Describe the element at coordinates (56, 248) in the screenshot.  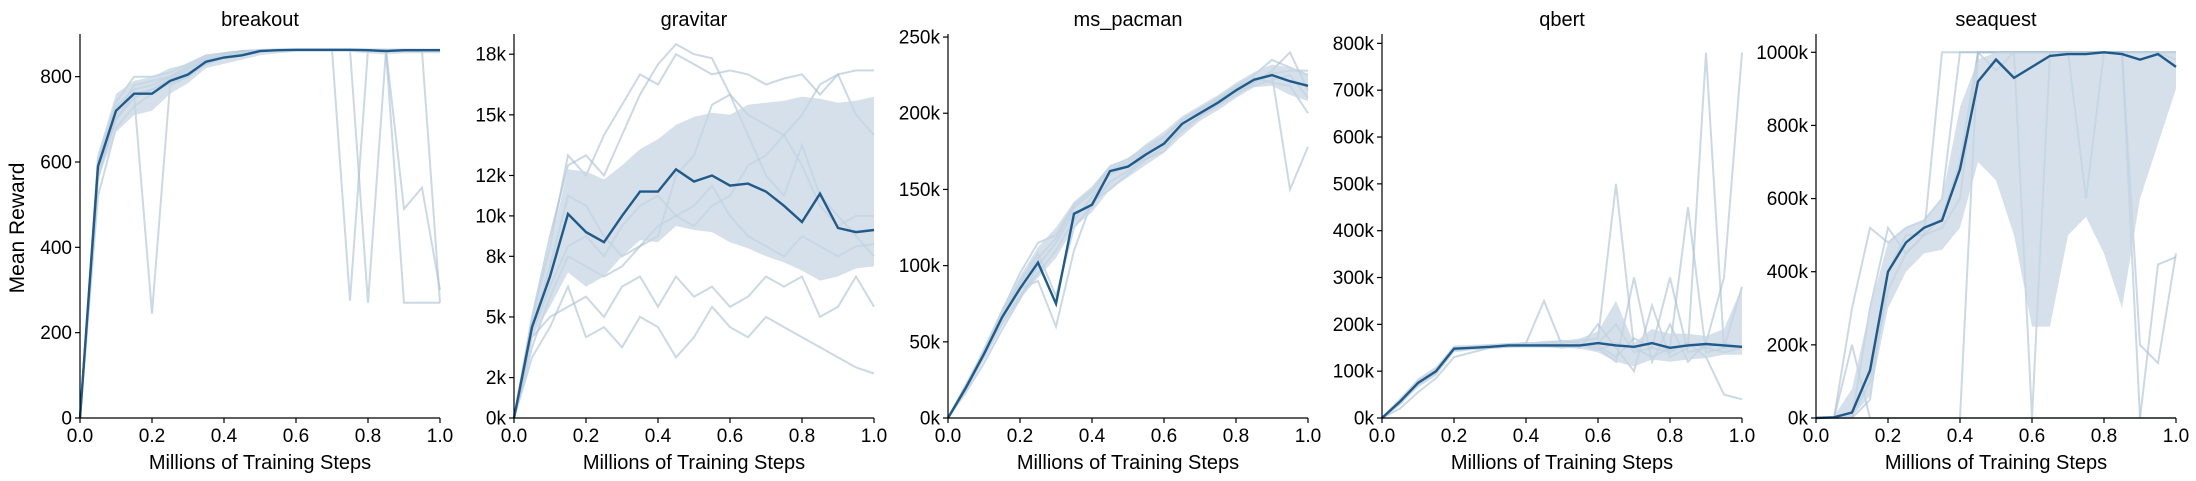
I see `y-tick-label: 400` at that location.